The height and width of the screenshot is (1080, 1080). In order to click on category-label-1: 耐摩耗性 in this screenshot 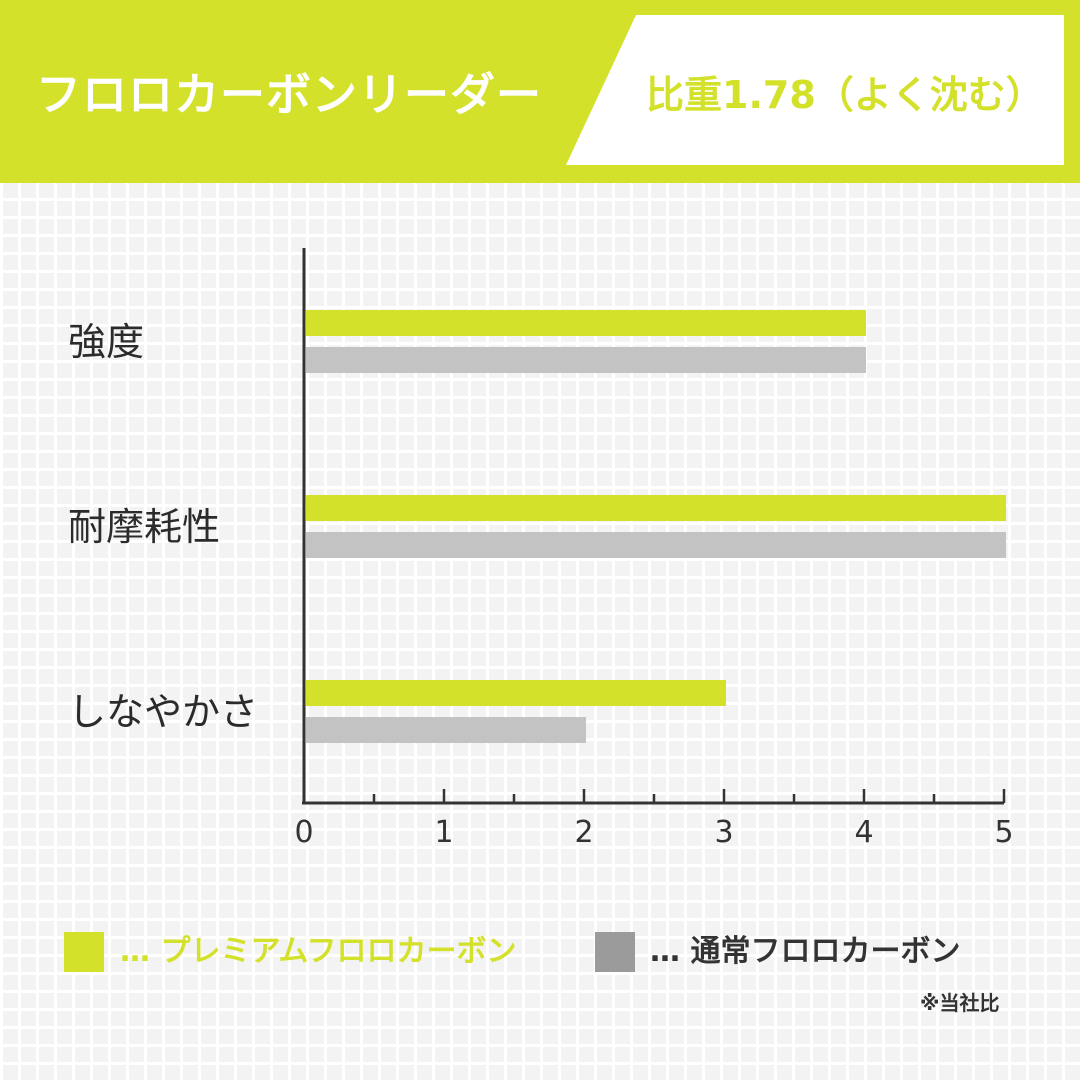, I will do `click(144, 527)`.